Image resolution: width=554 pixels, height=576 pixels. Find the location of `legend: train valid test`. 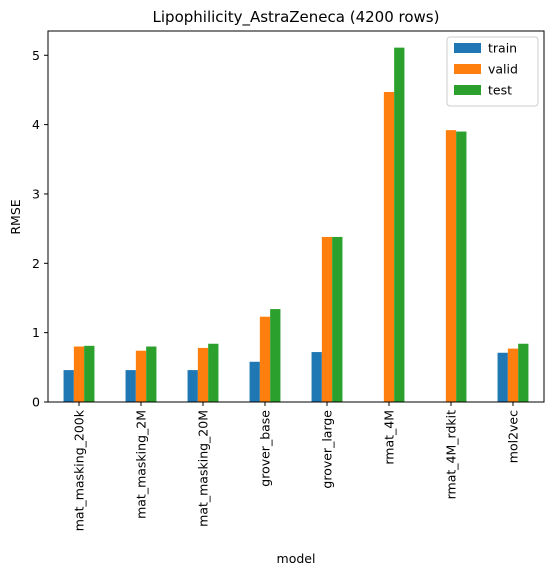

legend: train valid test is located at coordinates (492, 71).